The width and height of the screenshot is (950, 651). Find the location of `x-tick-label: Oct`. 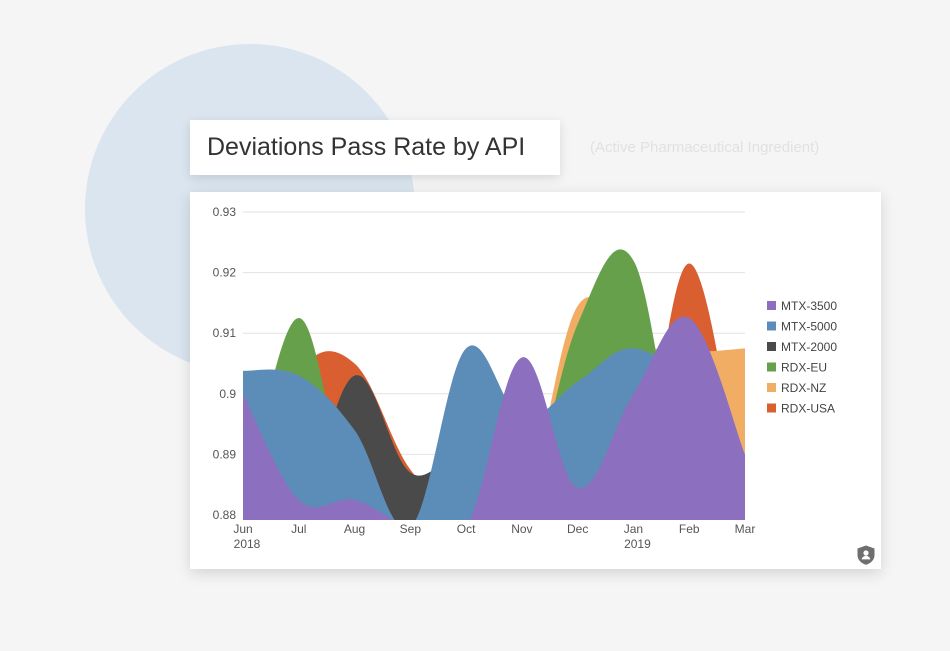

x-tick-label: Oct is located at coordinates (466, 529).